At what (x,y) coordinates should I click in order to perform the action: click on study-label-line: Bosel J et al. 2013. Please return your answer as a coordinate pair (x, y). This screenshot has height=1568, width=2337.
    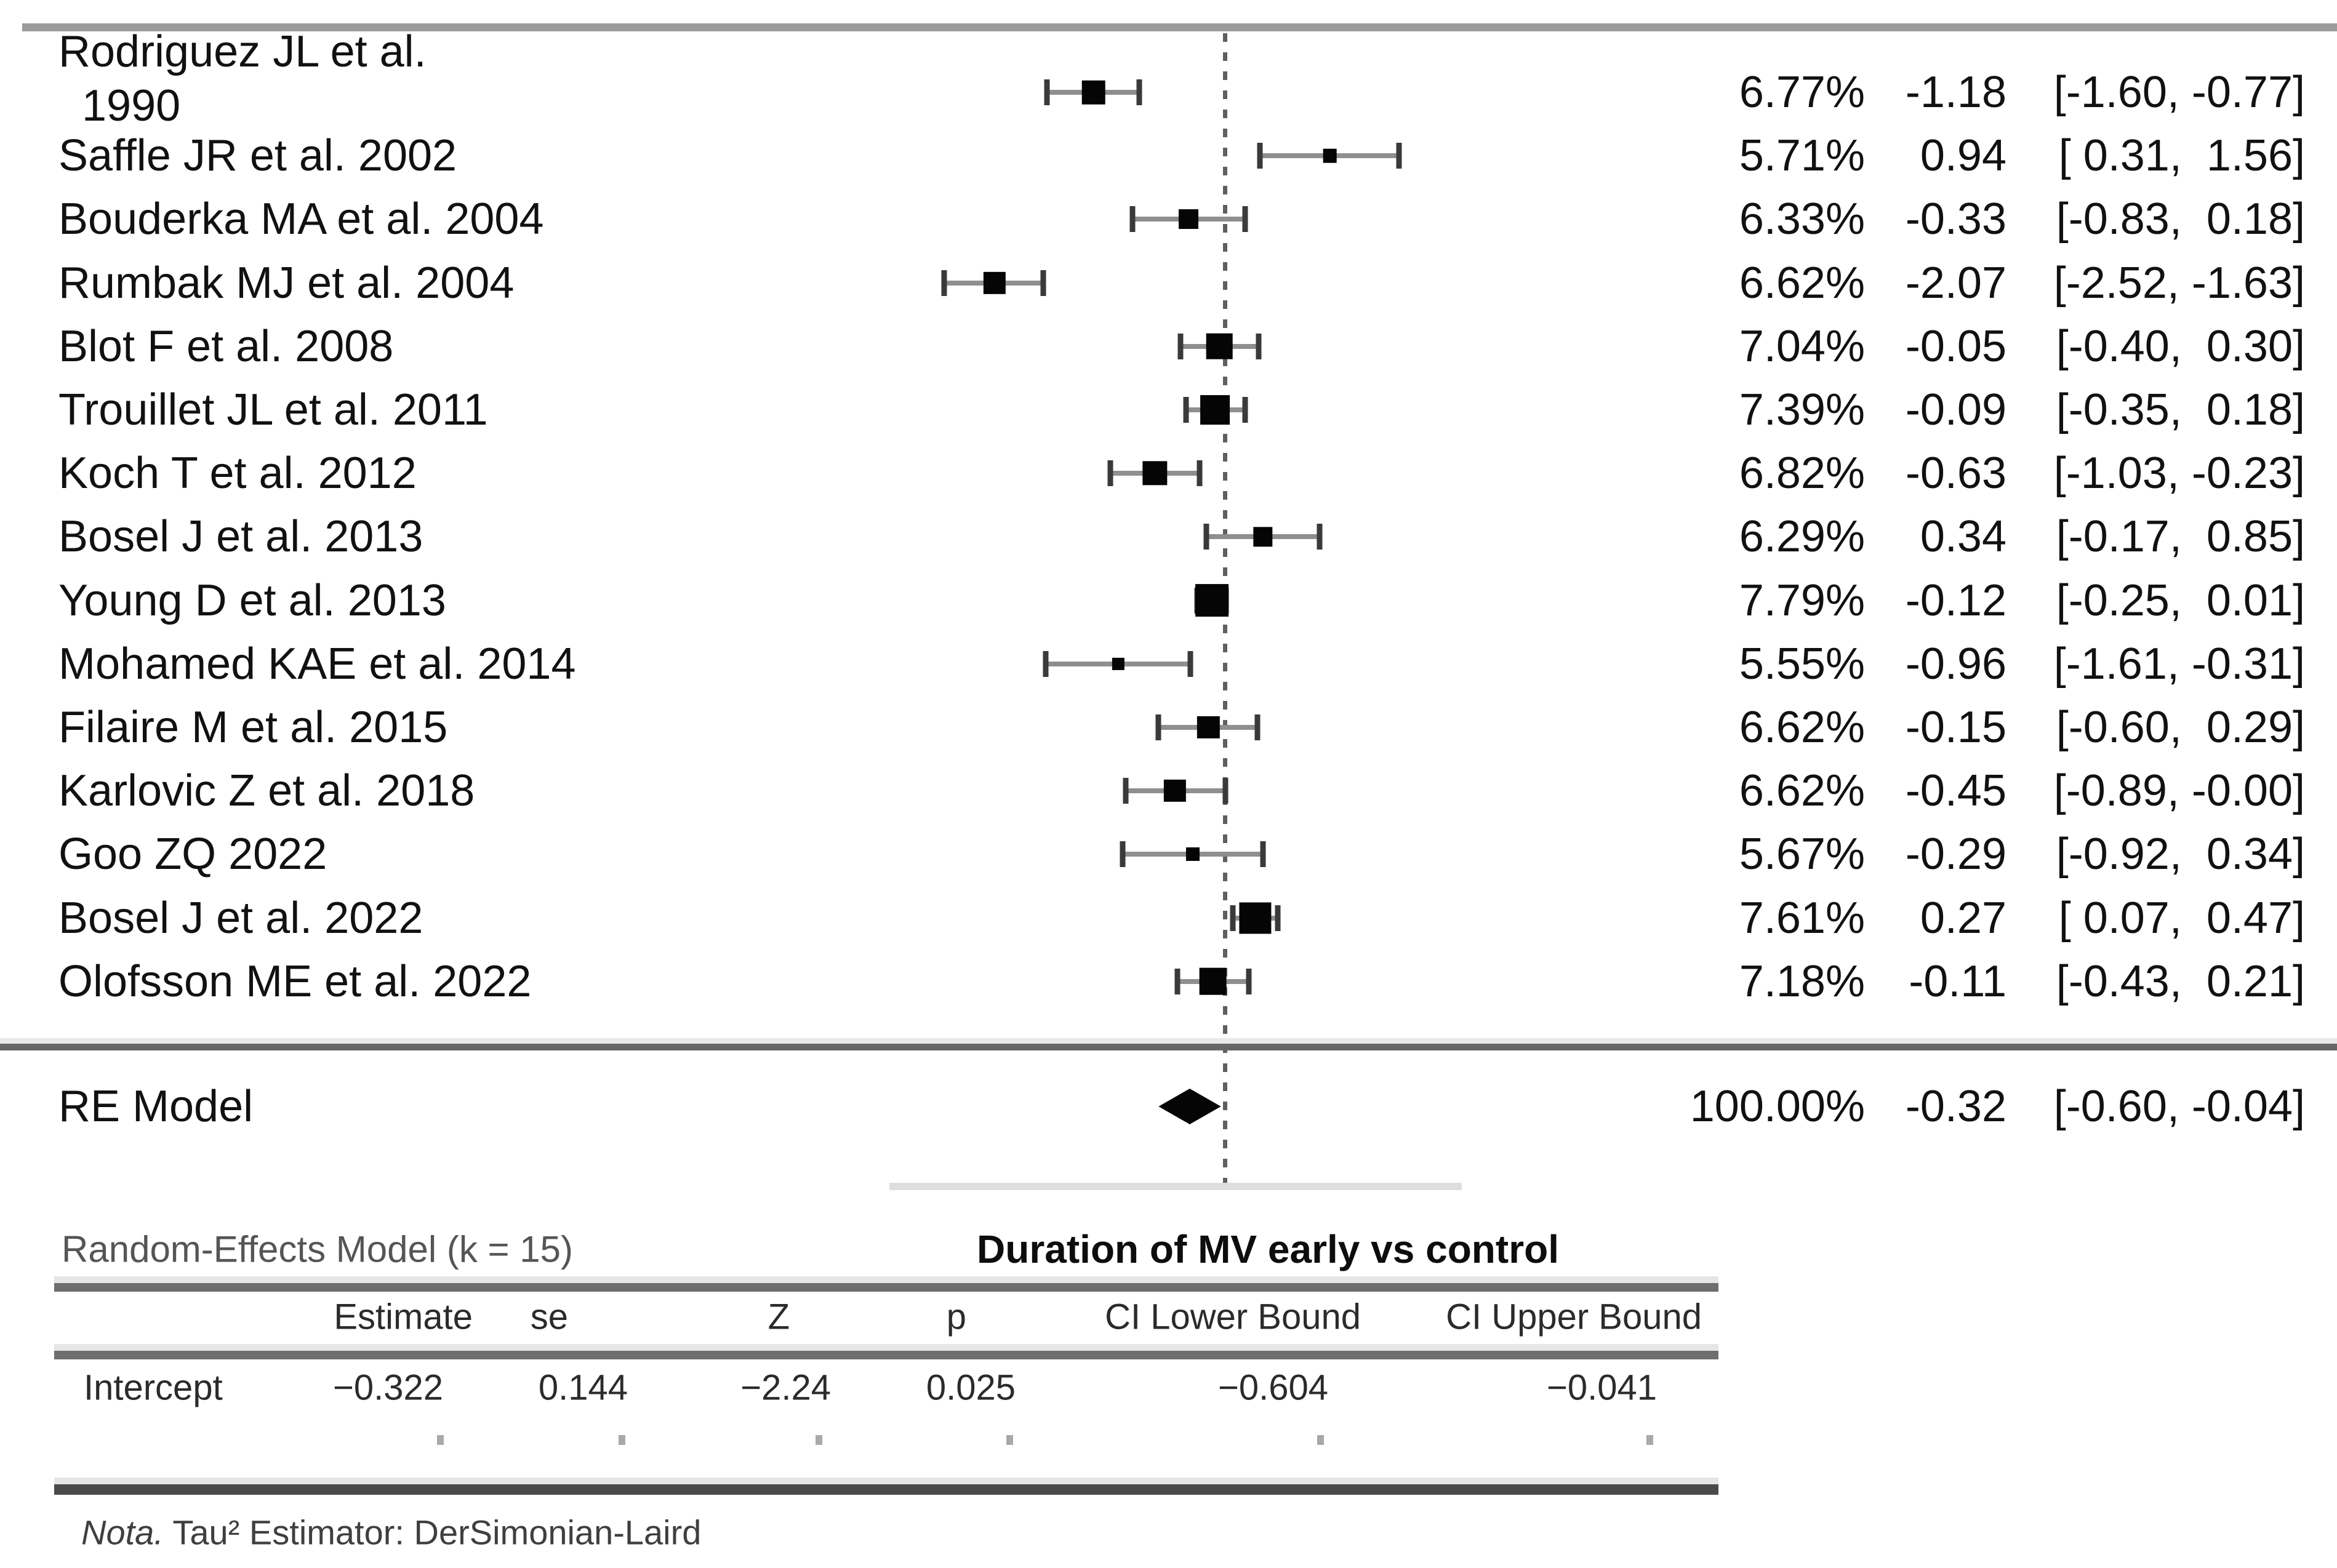
    Looking at the image, I should click on (240, 537).